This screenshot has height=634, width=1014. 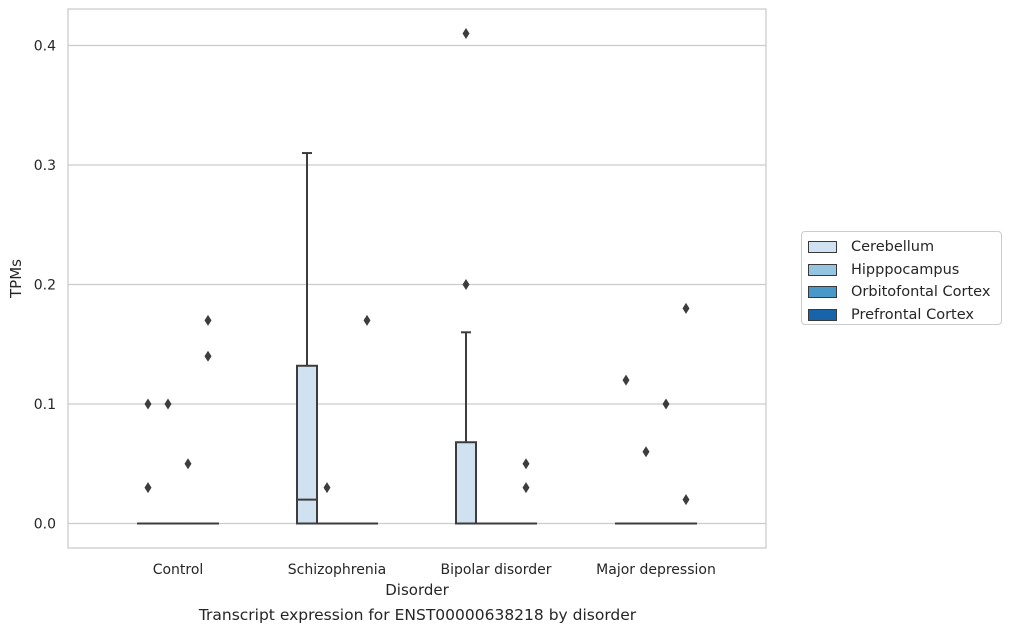 What do you see at coordinates (495, 570) in the screenshot?
I see `x-tick-label: Bipolar disorder` at bounding box center [495, 570].